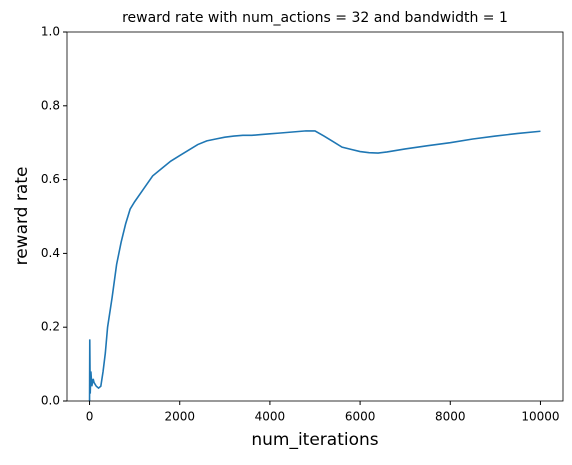  Describe the element at coordinates (90, 417) in the screenshot. I see `x-tick-label: 0` at that location.